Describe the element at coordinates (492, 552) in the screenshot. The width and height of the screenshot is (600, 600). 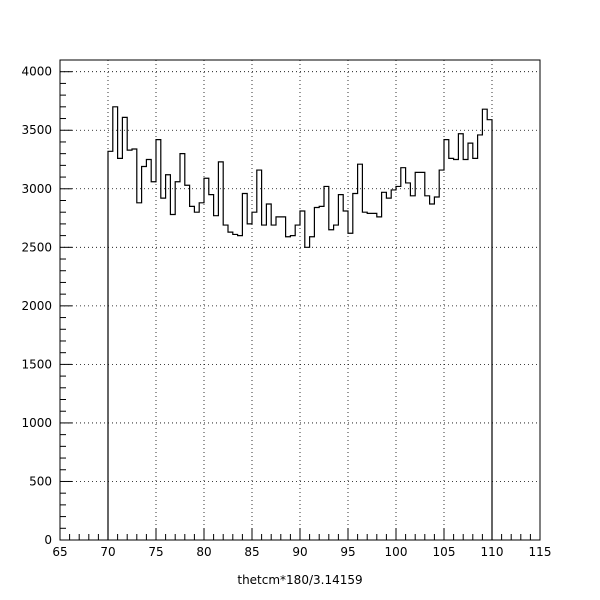
I see `x-tick-label: 110` at that location.